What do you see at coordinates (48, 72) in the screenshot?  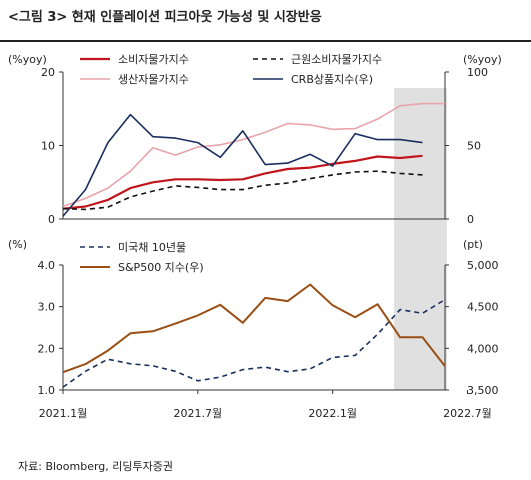 I see `left-tick-label: 20` at bounding box center [48, 72].